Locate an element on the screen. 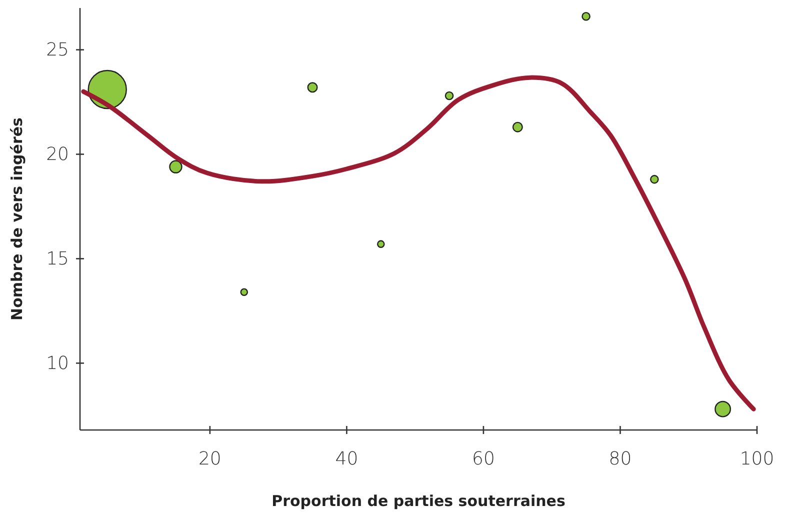 The height and width of the screenshot is (518, 787). y-tick-label: 15 is located at coordinates (57, 259).